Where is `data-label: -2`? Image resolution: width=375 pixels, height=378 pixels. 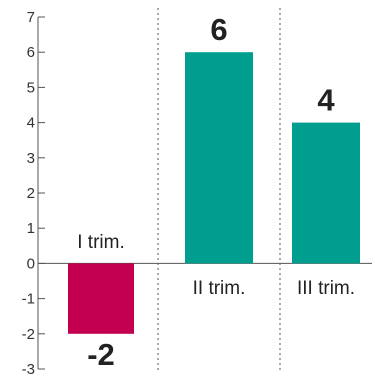
data-label: -2 is located at coordinates (101, 354).